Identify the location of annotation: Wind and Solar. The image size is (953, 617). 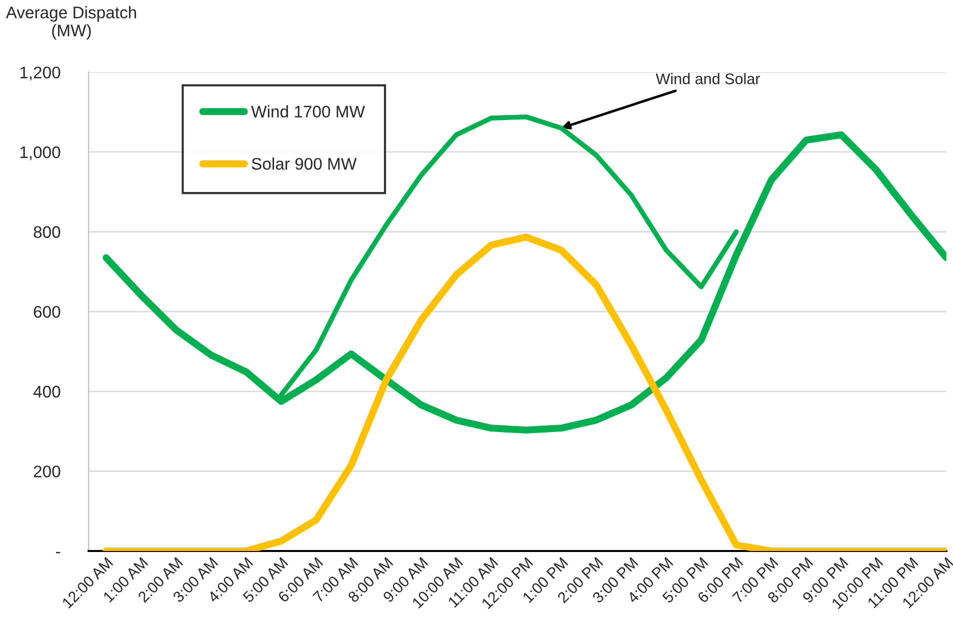
(708, 78).